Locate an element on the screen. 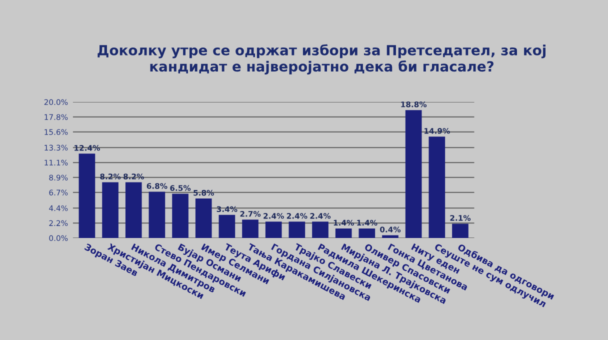  chart-title: Доколку утре се одржат избори за Претседател, за кој кандидат е најверојатно дека би гласале? is located at coordinates (322, 59).